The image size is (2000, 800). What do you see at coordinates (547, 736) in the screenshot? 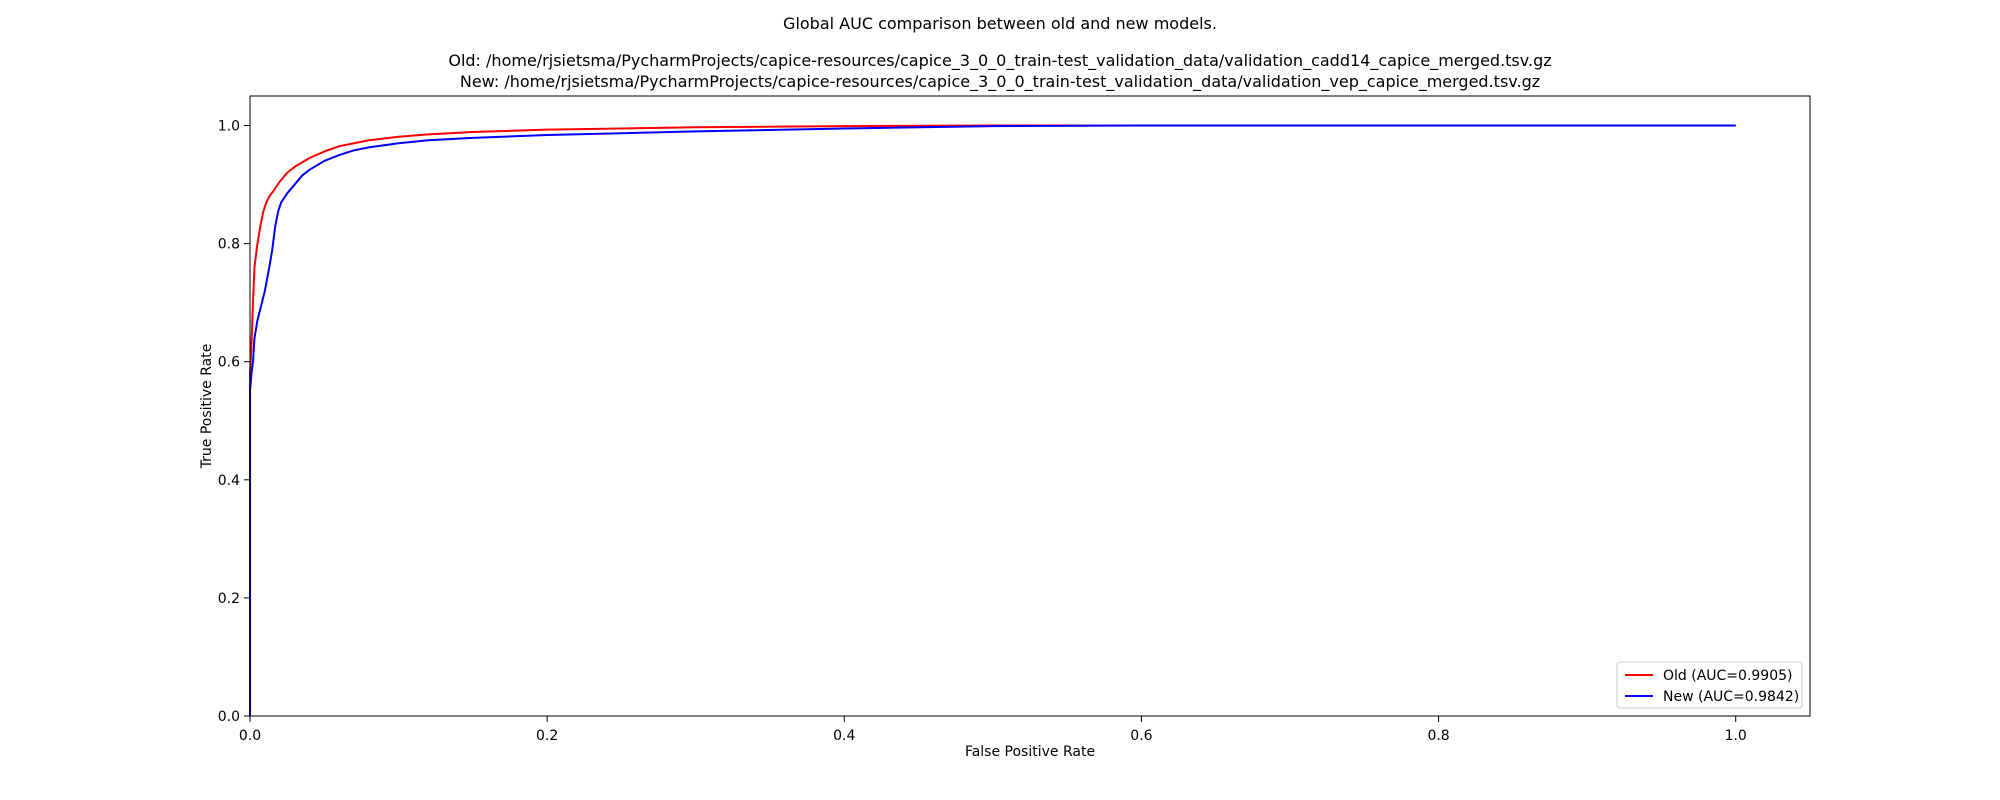
I see `x-tick-label: 0.2` at bounding box center [547, 736].